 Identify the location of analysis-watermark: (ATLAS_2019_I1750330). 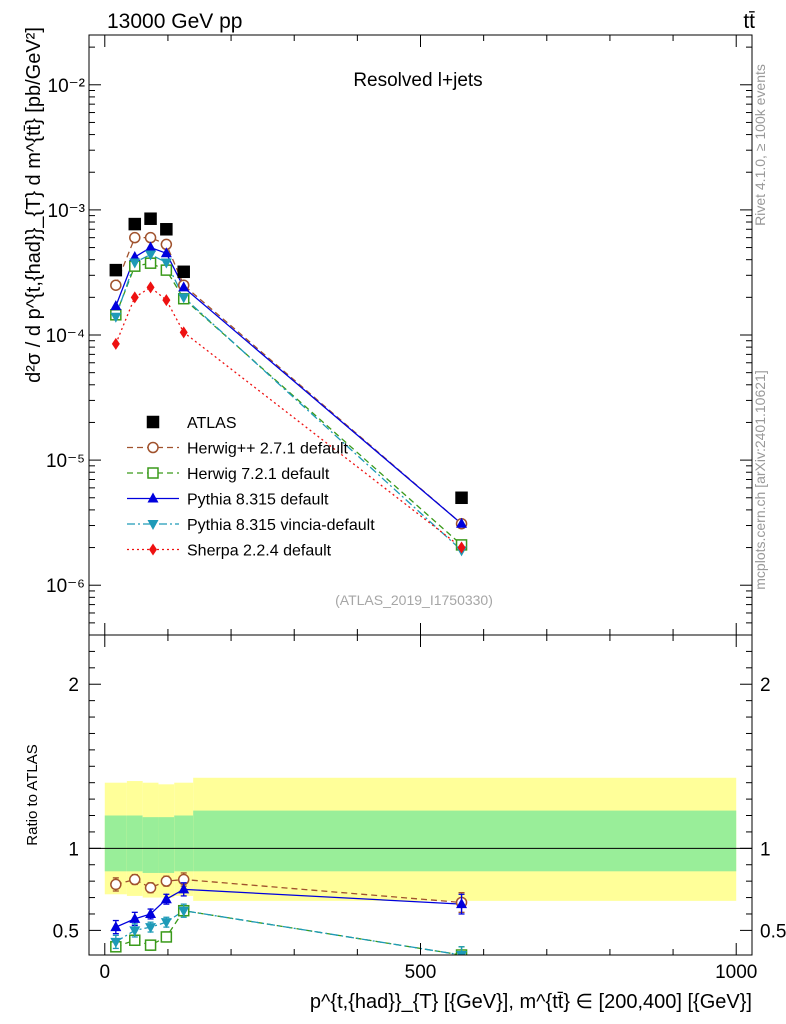
(414, 600).